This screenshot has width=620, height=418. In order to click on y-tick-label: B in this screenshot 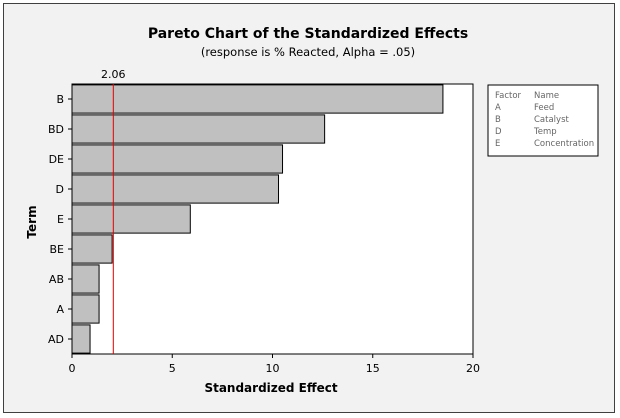, I will do `click(60, 99)`.